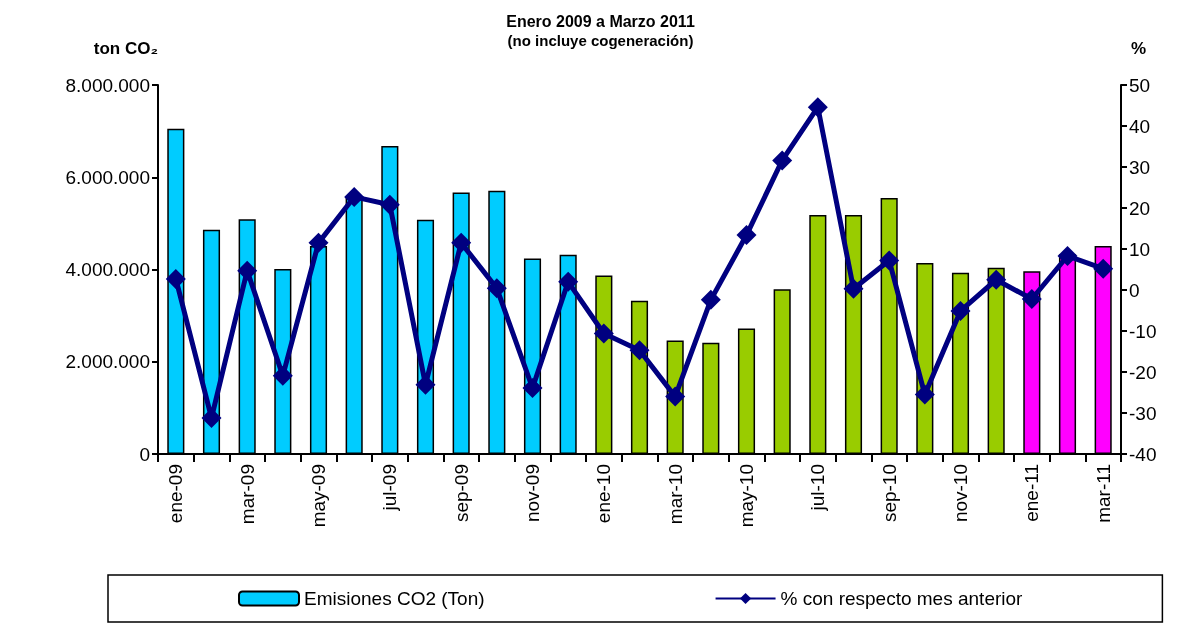 This screenshot has height=644, width=1201. Describe the element at coordinates (107, 269) in the screenshot. I see `y-tick-label: 4.000.000` at that location.